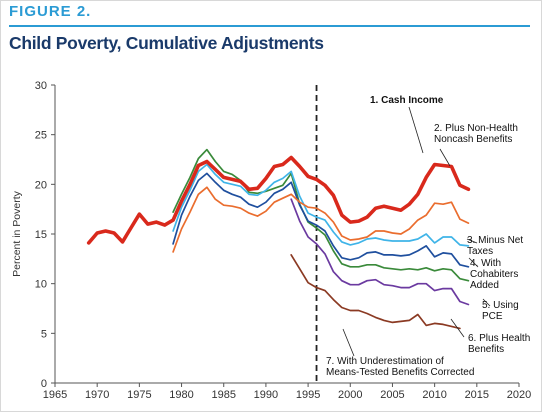 The width and height of the screenshot is (544, 414). Describe the element at coordinates (486, 349) in the screenshot. I see `series-annotation-label: Benefits` at that location.